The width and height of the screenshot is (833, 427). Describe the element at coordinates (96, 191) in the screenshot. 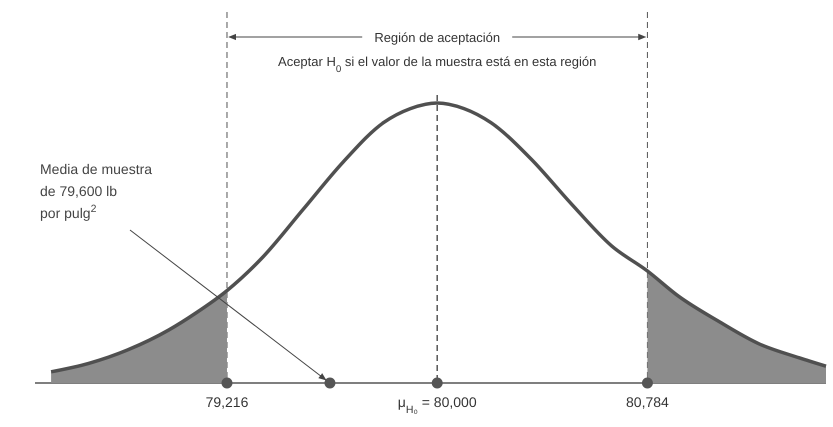

I see `annotation: Media de muestra de 79,600 lb por pulg$^{2}$` at that location.